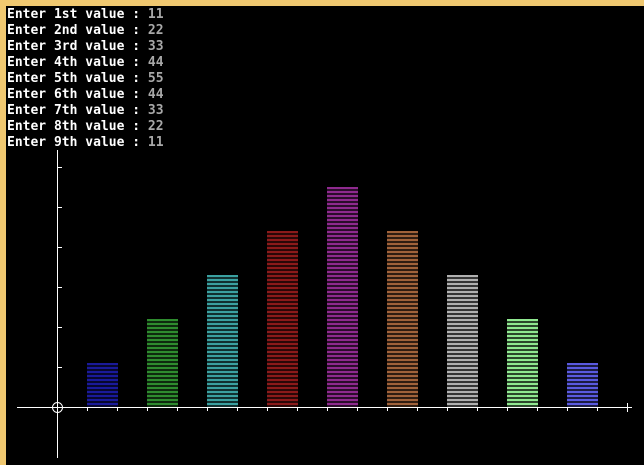 Image resolution: width=644 pixels, height=465 pixels. What do you see at coordinates (77, 94) in the screenshot?
I see `prompt-label: Enter 6th value :` at bounding box center [77, 94].